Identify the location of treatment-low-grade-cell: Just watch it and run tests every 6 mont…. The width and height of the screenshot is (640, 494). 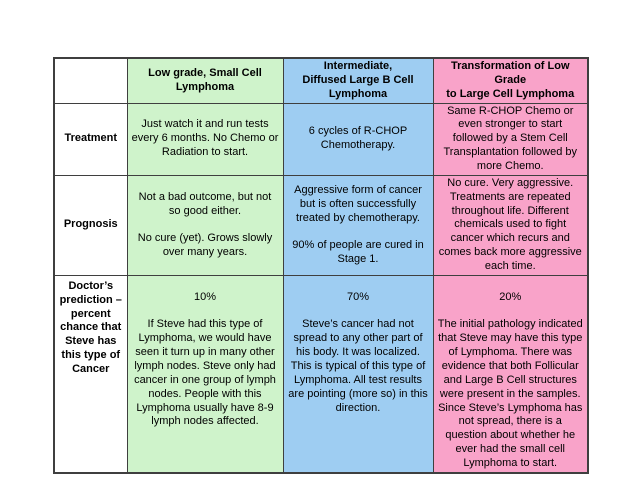
(205, 139).